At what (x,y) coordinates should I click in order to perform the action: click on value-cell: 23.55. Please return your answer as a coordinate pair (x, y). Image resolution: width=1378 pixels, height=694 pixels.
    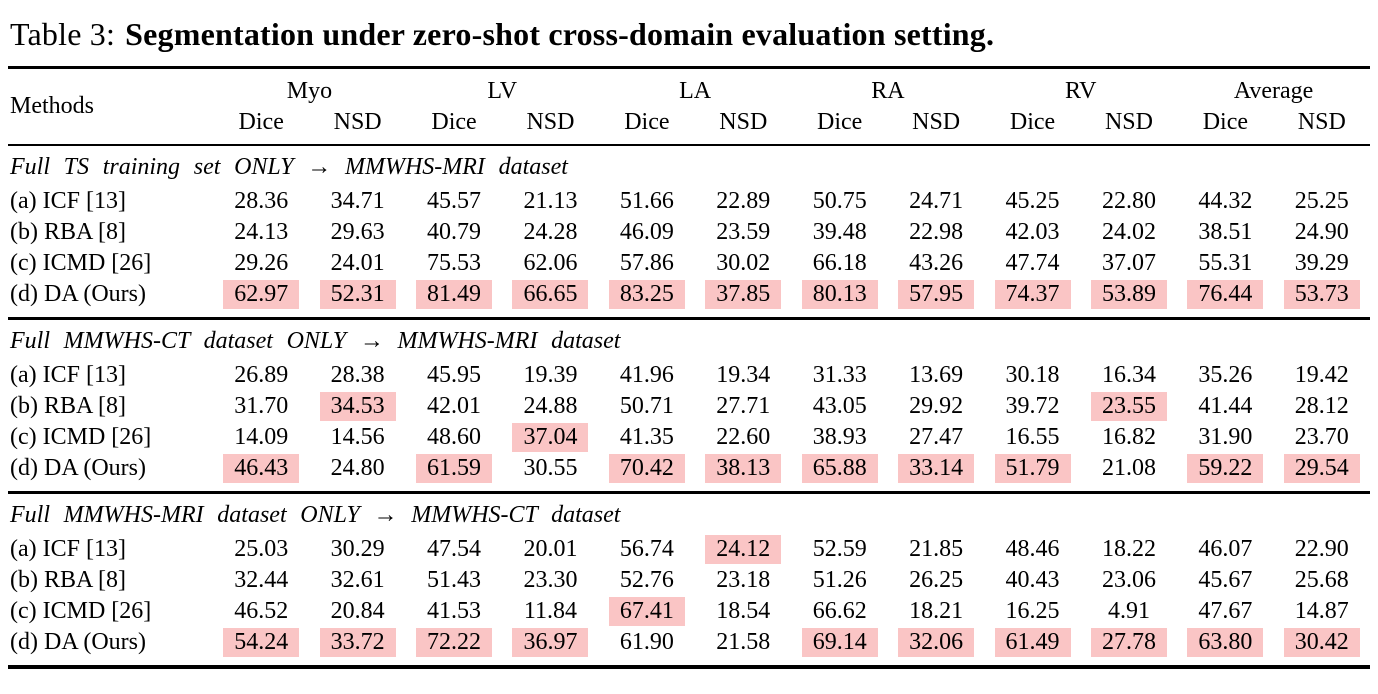
    Looking at the image, I should click on (1129, 406).